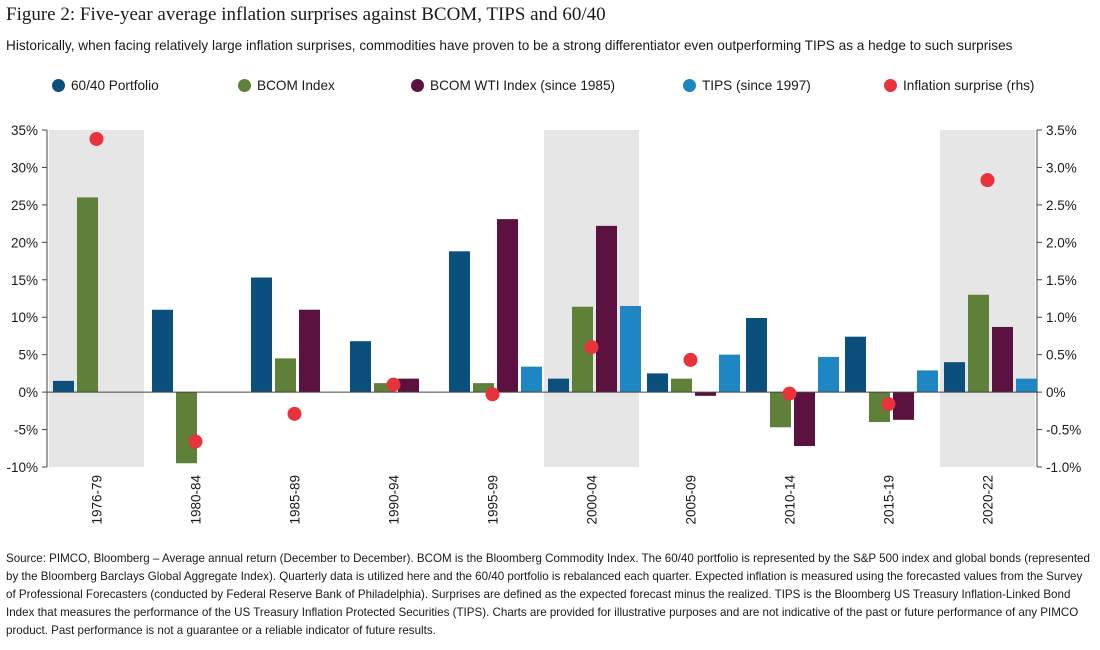 Image resolution: width=1100 pixels, height=650 pixels. What do you see at coordinates (493, 500) in the screenshot?
I see `category-label: 1995-99` at bounding box center [493, 500].